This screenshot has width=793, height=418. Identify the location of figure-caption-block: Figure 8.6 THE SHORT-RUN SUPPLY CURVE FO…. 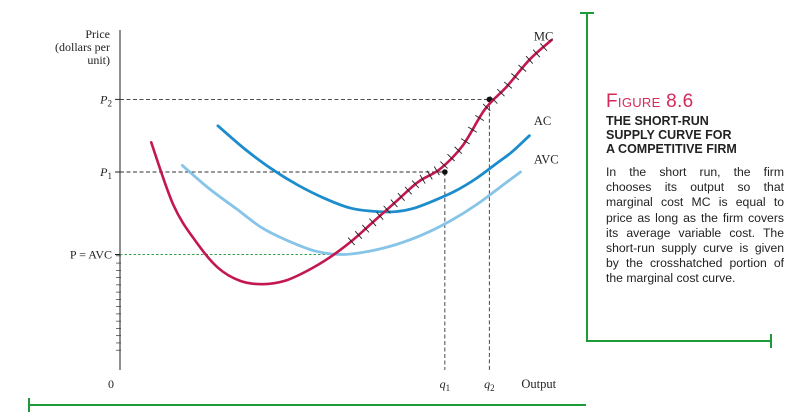
(695, 189).